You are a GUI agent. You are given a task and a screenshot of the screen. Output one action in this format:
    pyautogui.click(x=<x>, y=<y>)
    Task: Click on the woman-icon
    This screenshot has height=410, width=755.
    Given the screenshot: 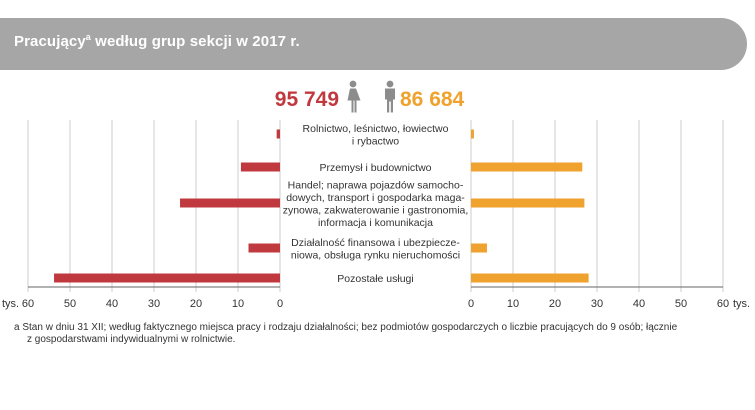 What is the action you would take?
    pyautogui.click(x=354, y=96)
    